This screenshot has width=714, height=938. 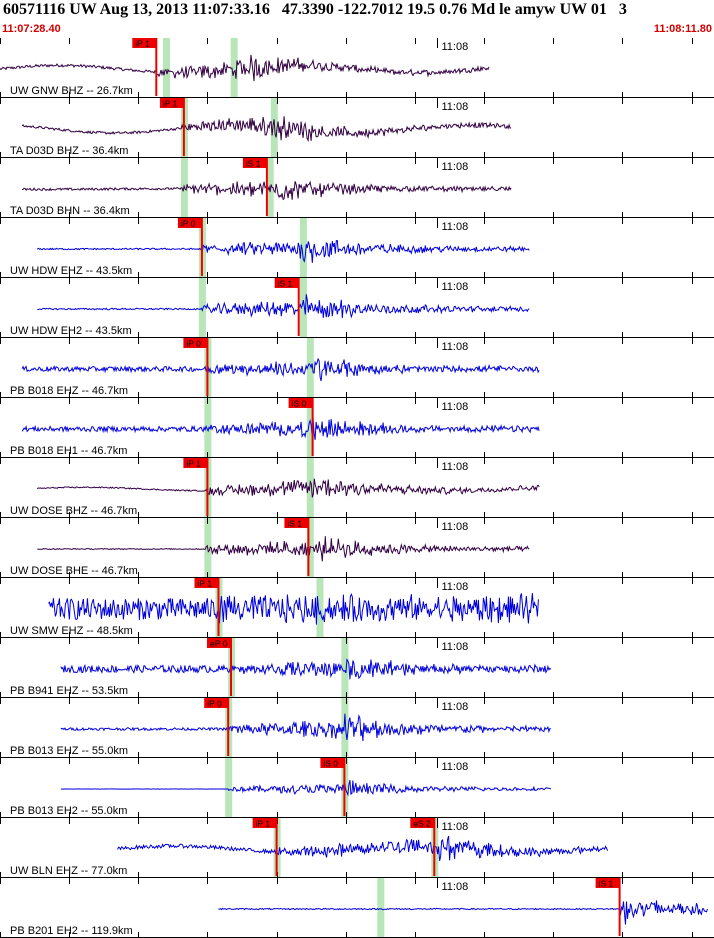 I want to click on channel-row: 11:08 iS 1 UW HDW EH2 -- 43.5km, so click(x=357, y=308).